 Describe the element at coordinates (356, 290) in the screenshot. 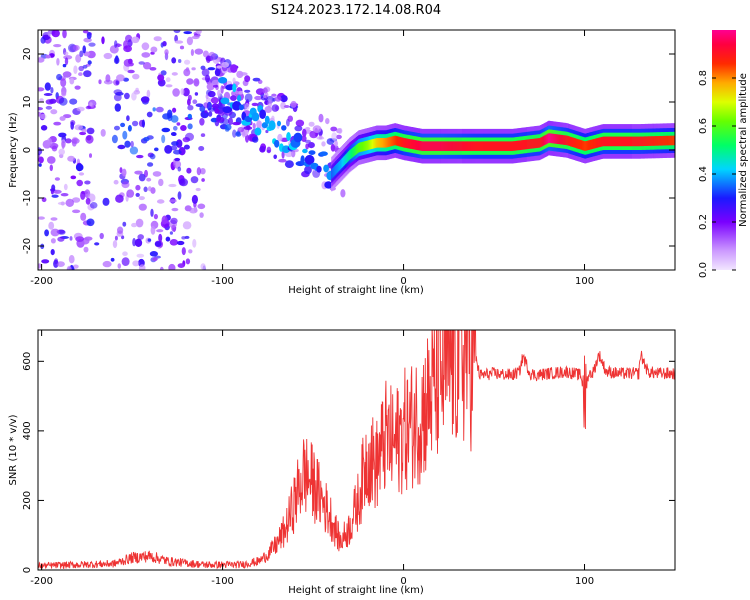

I see `spectrogram-x-label: Height of straight line (km)` at that location.